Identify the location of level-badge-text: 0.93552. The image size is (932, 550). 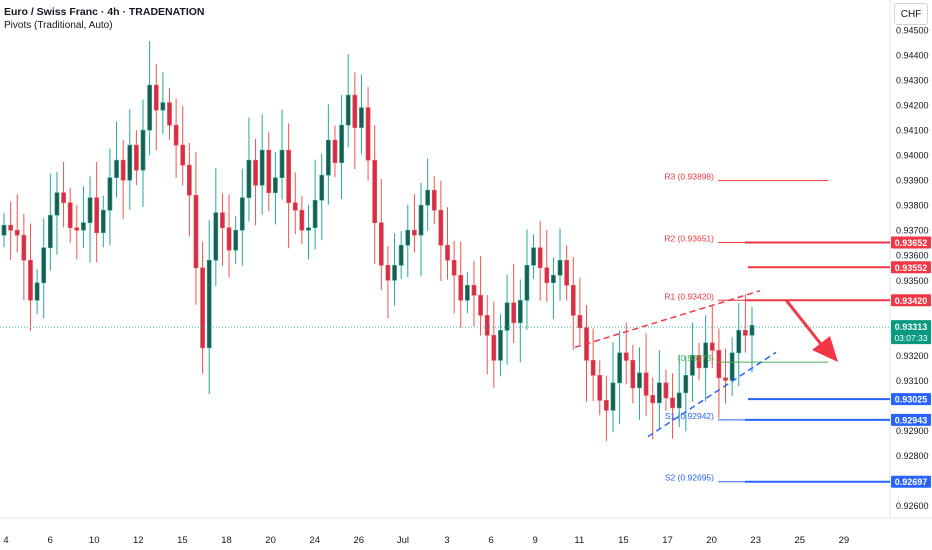
(911, 268).